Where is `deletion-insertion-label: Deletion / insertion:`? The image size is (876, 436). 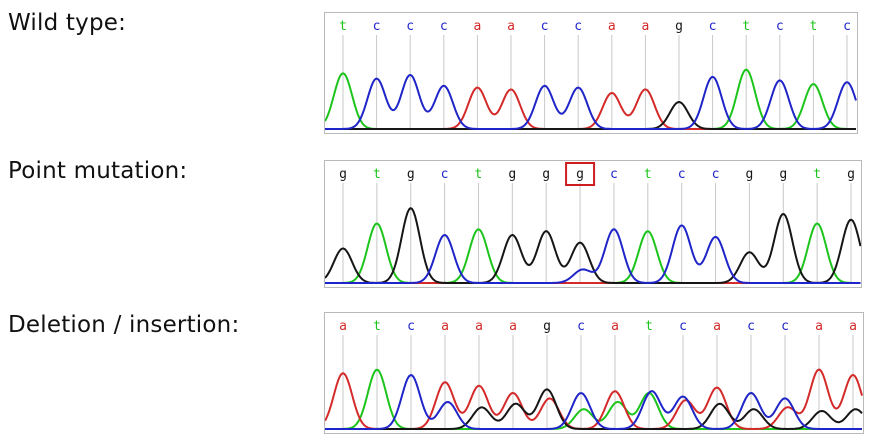 deletion-insertion-label: Deletion / insertion: is located at coordinates (124, 325).